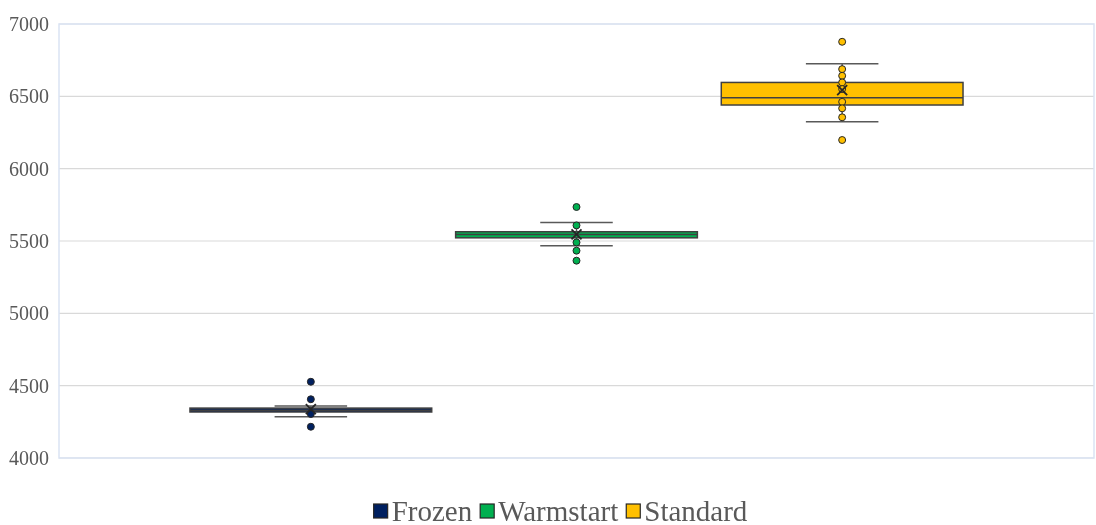 The height and width of the screenshot is (525, 1096). I want to click on y-tick-label: 7000, so click(29, 23).